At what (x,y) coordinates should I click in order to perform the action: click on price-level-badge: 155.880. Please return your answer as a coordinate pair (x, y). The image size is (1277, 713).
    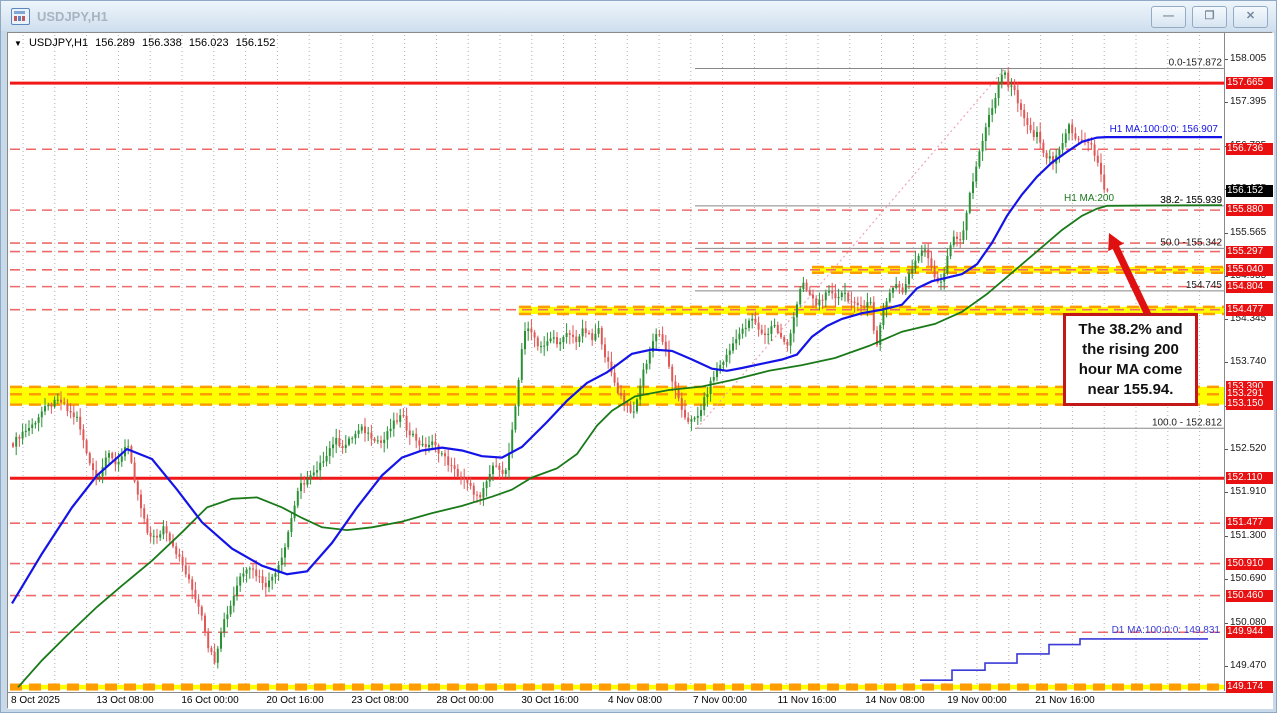
    Looking at the image, I should click on (1249, 210).